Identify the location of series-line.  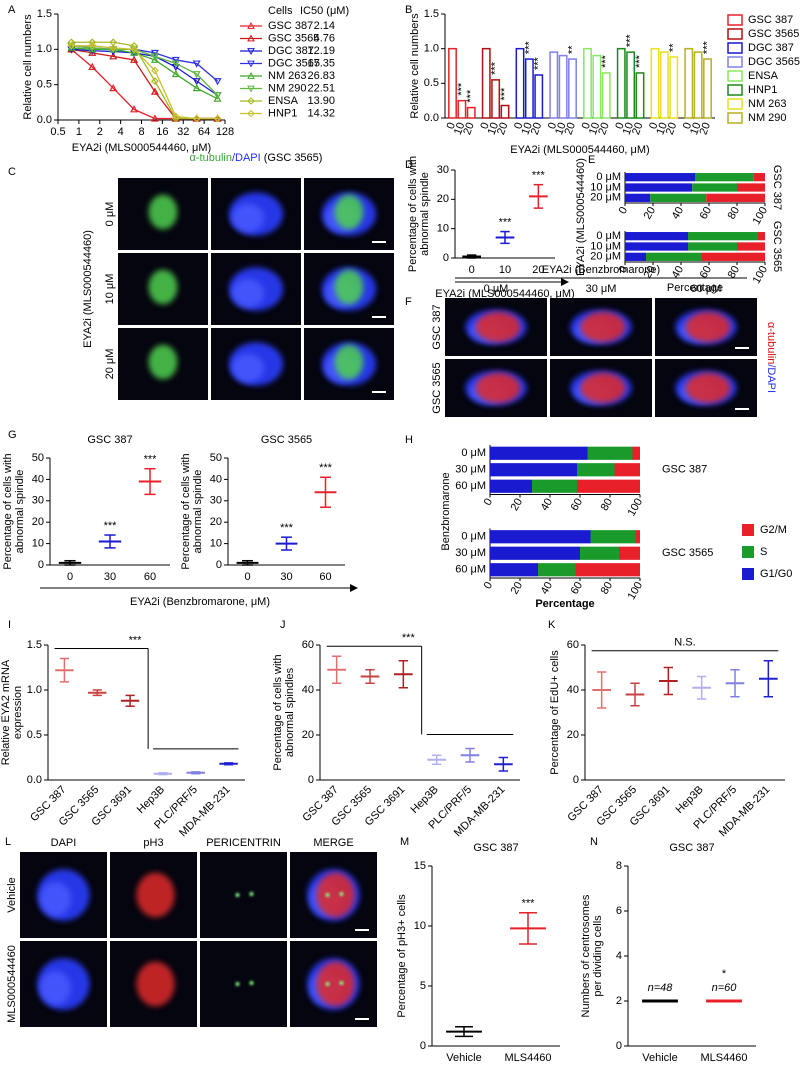
(144, 73).